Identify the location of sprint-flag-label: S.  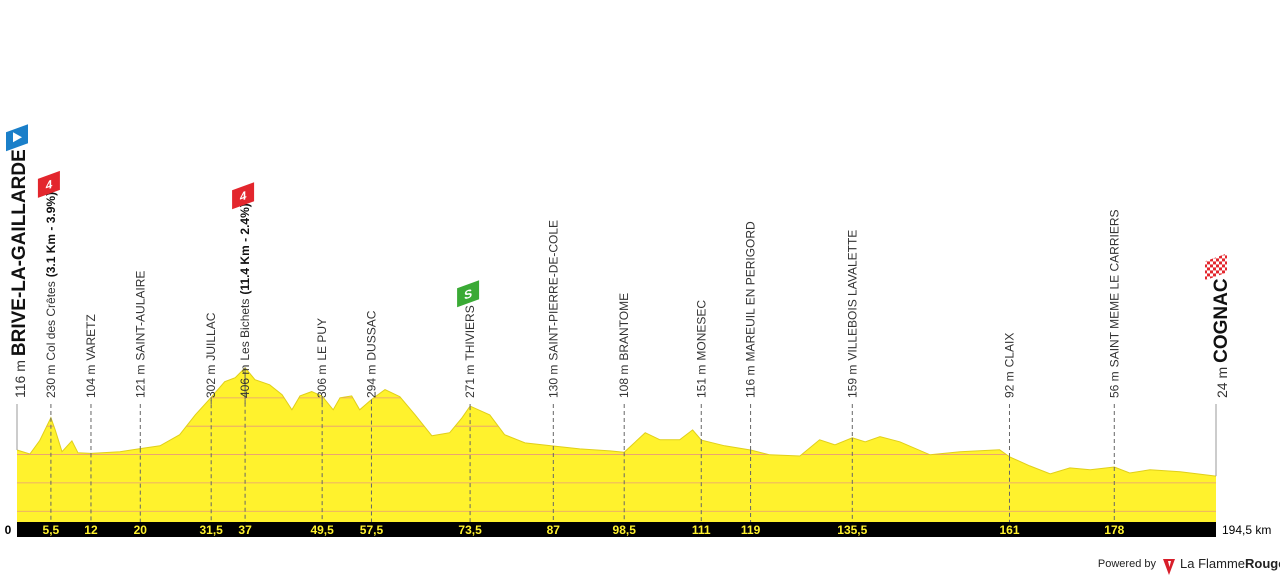
(468, 294).